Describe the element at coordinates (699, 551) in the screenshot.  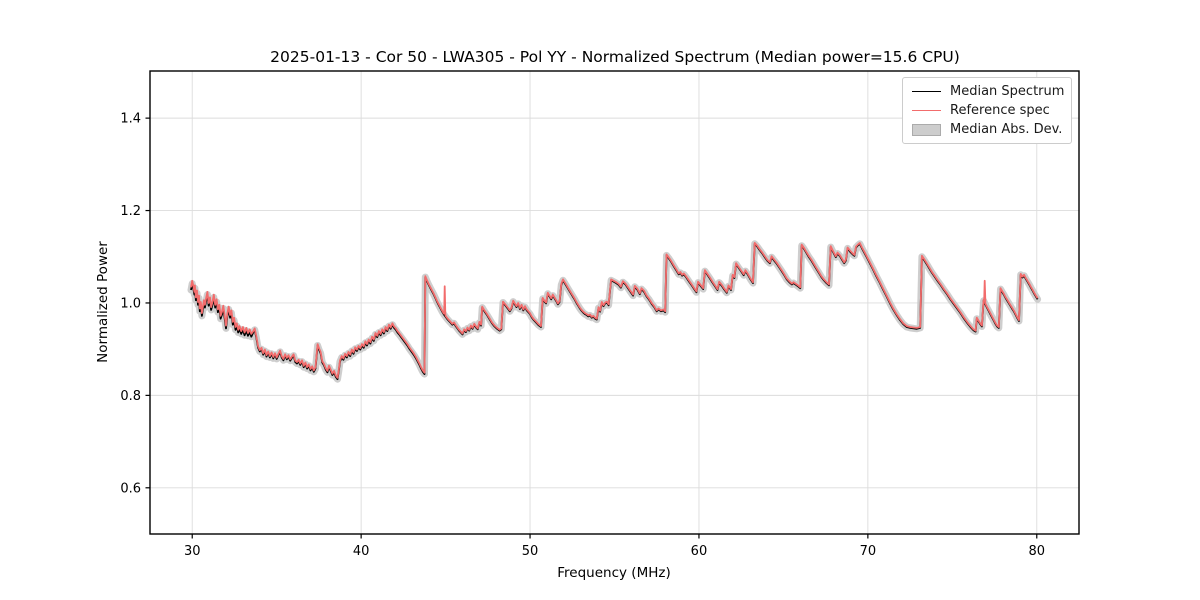
I see `x-tick-label: 60` at that location.